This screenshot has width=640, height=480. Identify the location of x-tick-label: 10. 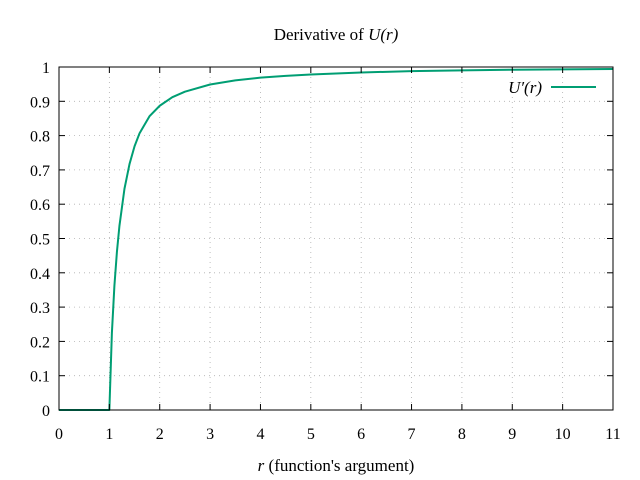
(563, 434).